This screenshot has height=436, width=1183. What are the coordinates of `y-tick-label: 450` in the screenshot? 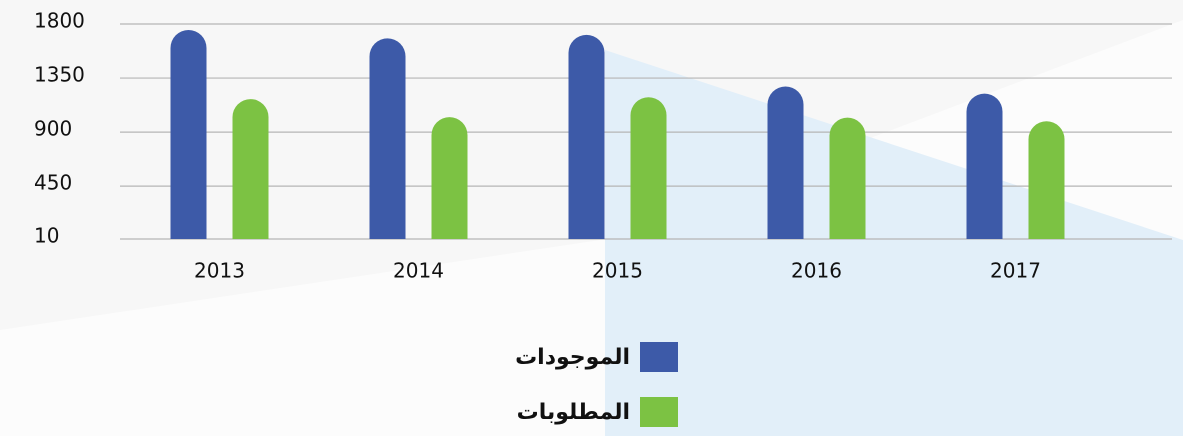 It's located at (53, 183).